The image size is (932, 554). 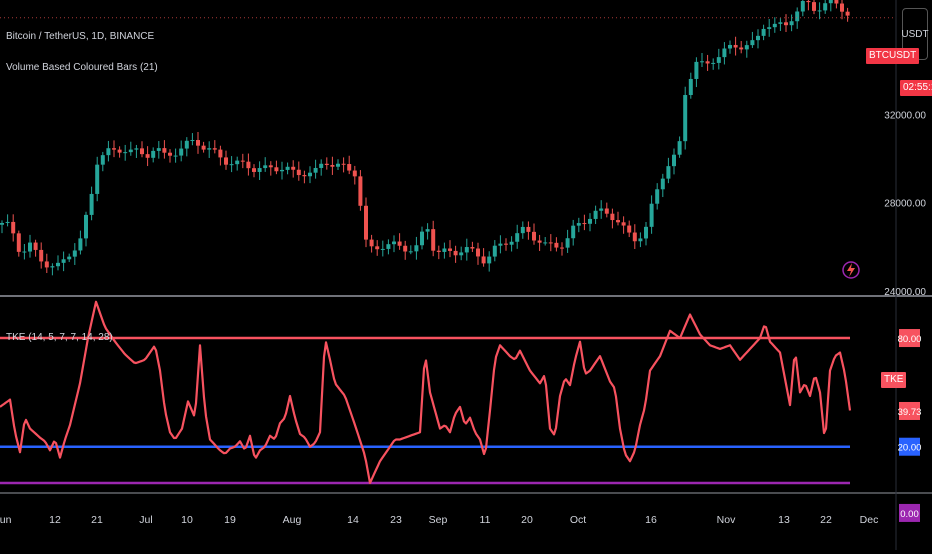 I want to click on tke-axis-tag: 80.00, so click(x=909, y=338).